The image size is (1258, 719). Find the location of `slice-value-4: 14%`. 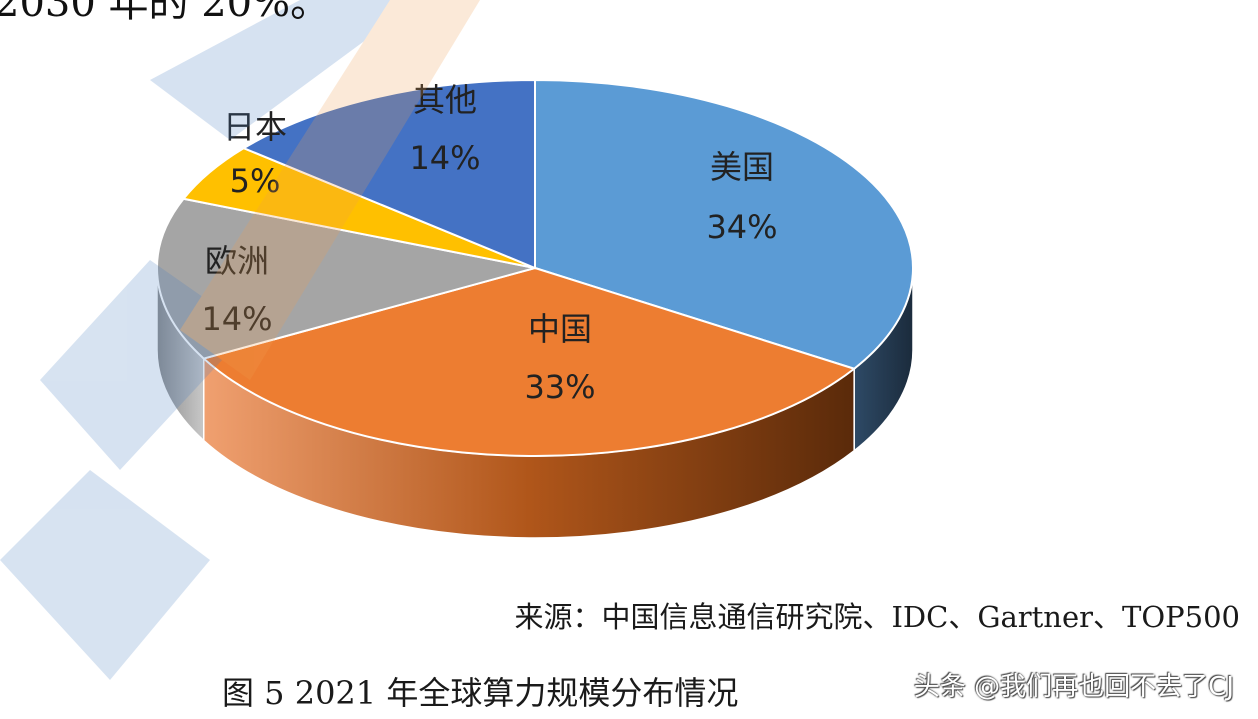

slice-value-4: 14% is located at coordinates (444, 158).